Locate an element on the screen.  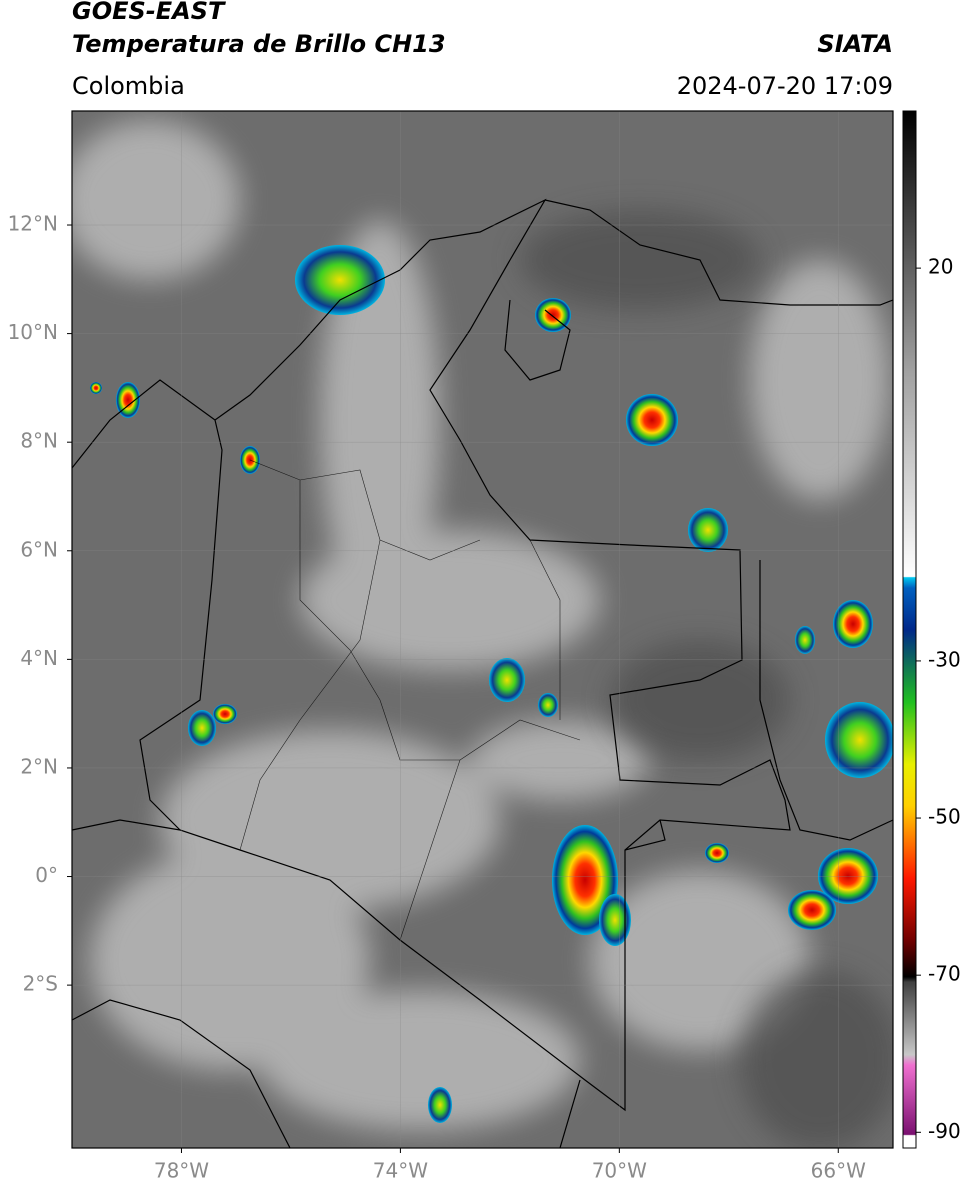
lon-tick-label: 70°W is located at coordinates (619, 1171).